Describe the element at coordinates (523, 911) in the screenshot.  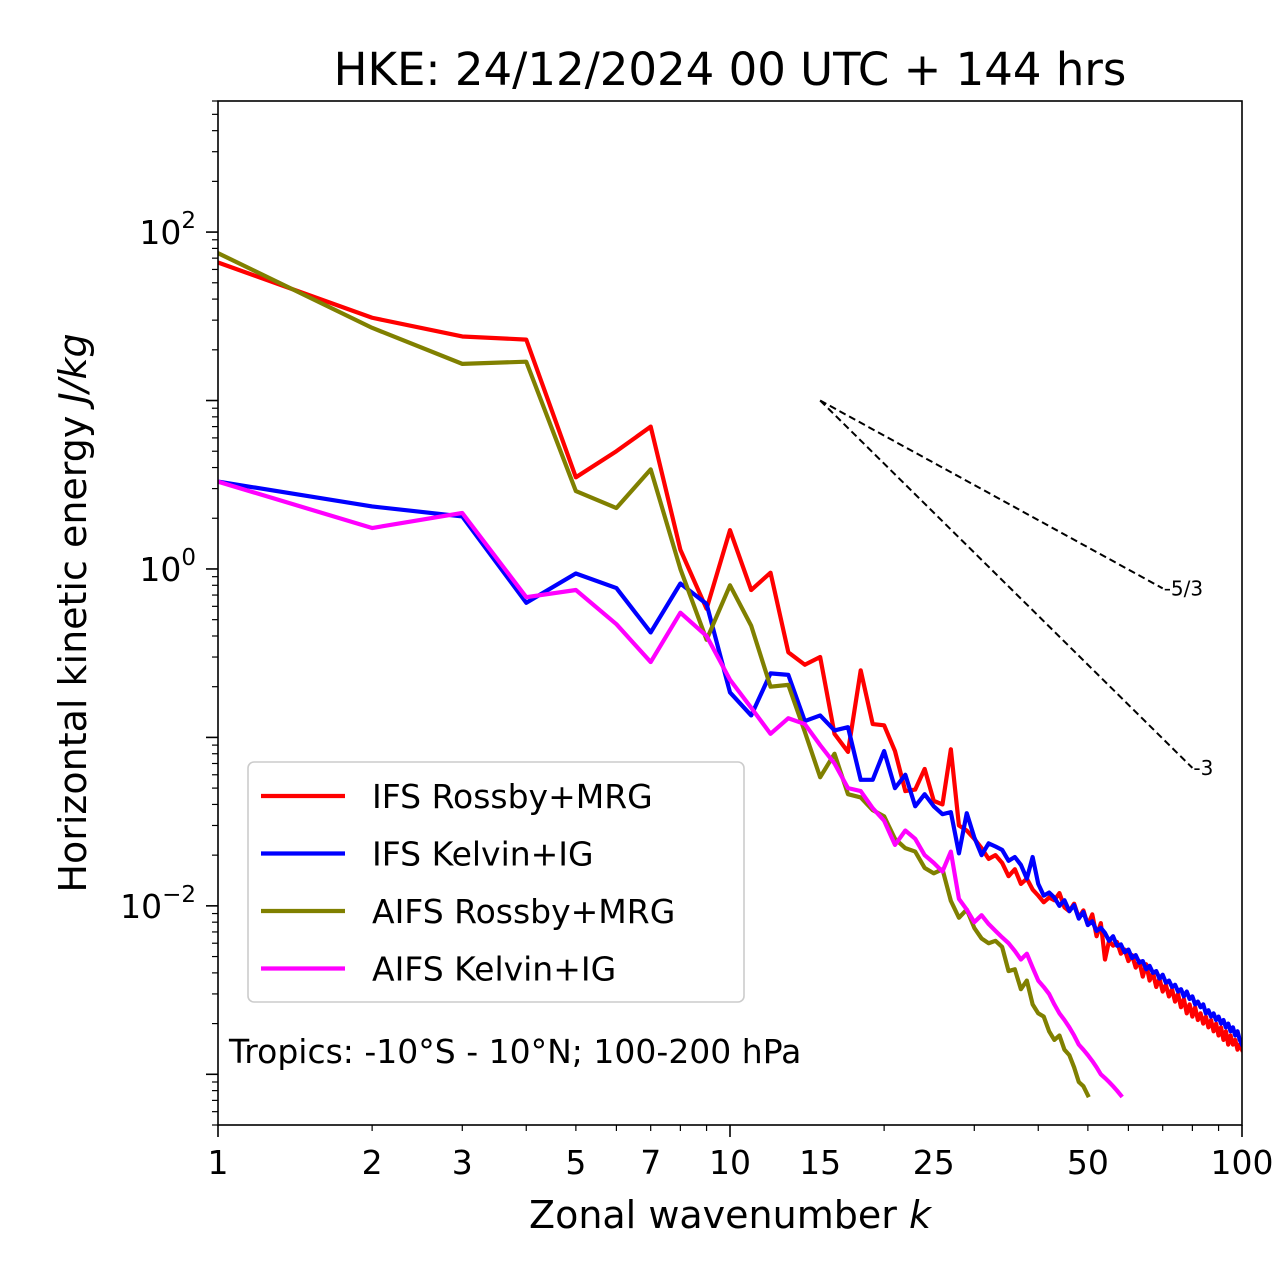
I see `legend-label: AIFS Rossby+MRG` at that location.